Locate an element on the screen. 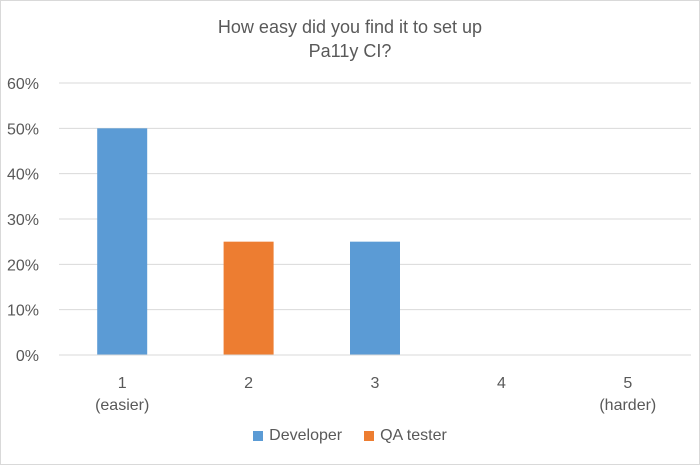 The width and height of the screenshot is (700, 465). legend-item-developer: Developer is located at coordinates (297, 436).